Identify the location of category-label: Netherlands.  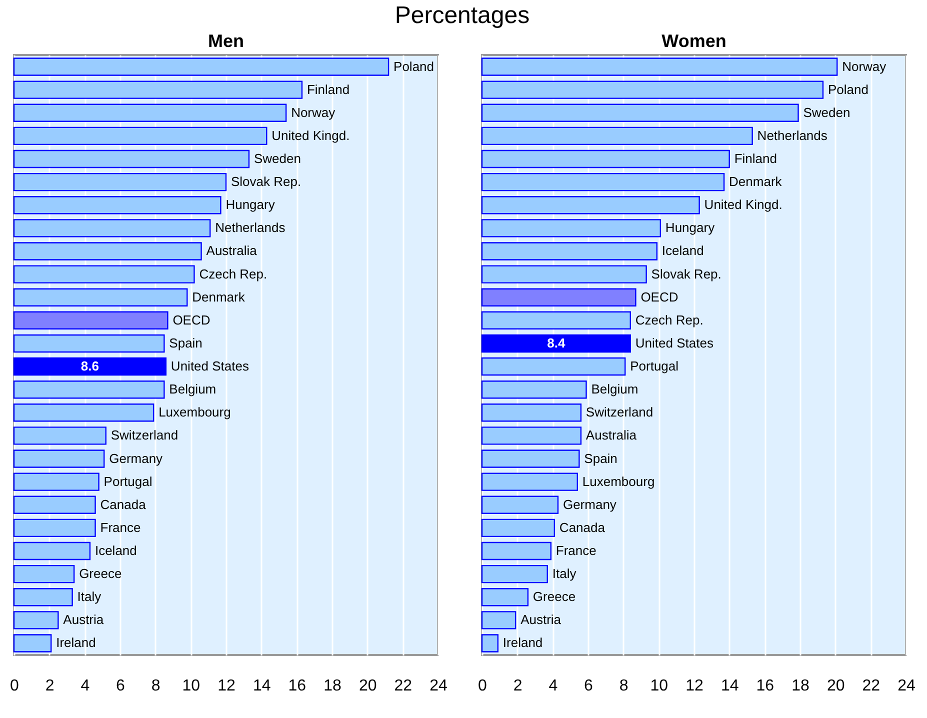
(792, 135).